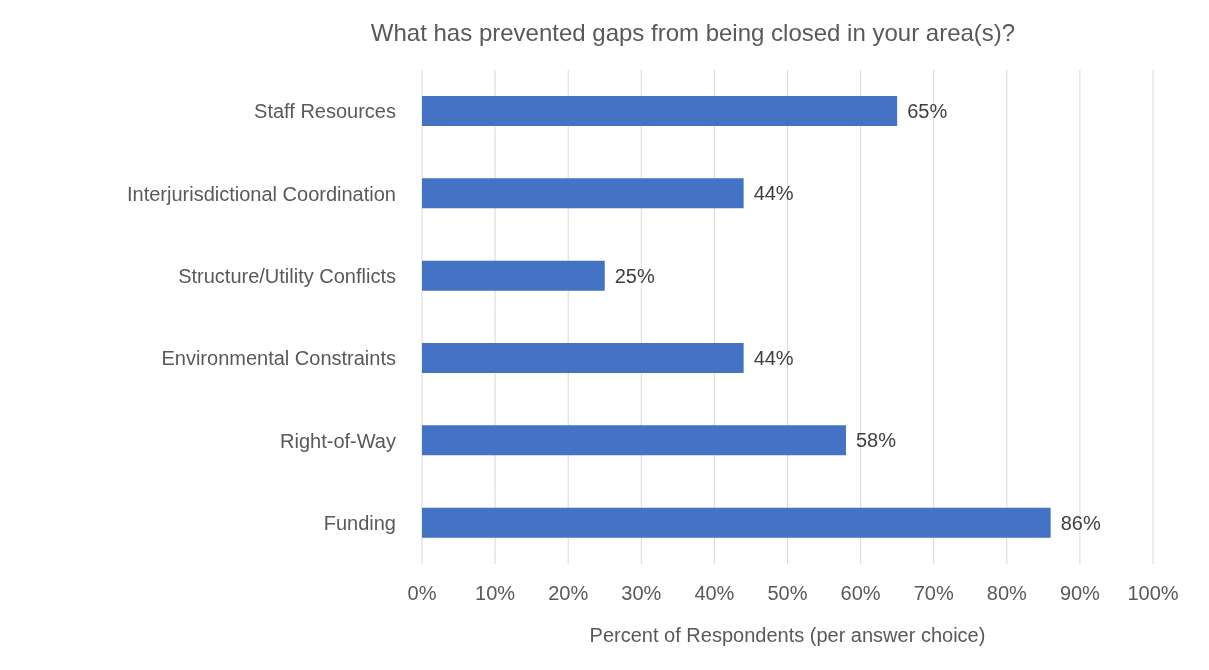 The height and width of the screenshot is (670, 1209). What do you see at coordinates (1080, 522) in the screenshot?
I see `data-label: 86%` at bounding box center [1080, 522].